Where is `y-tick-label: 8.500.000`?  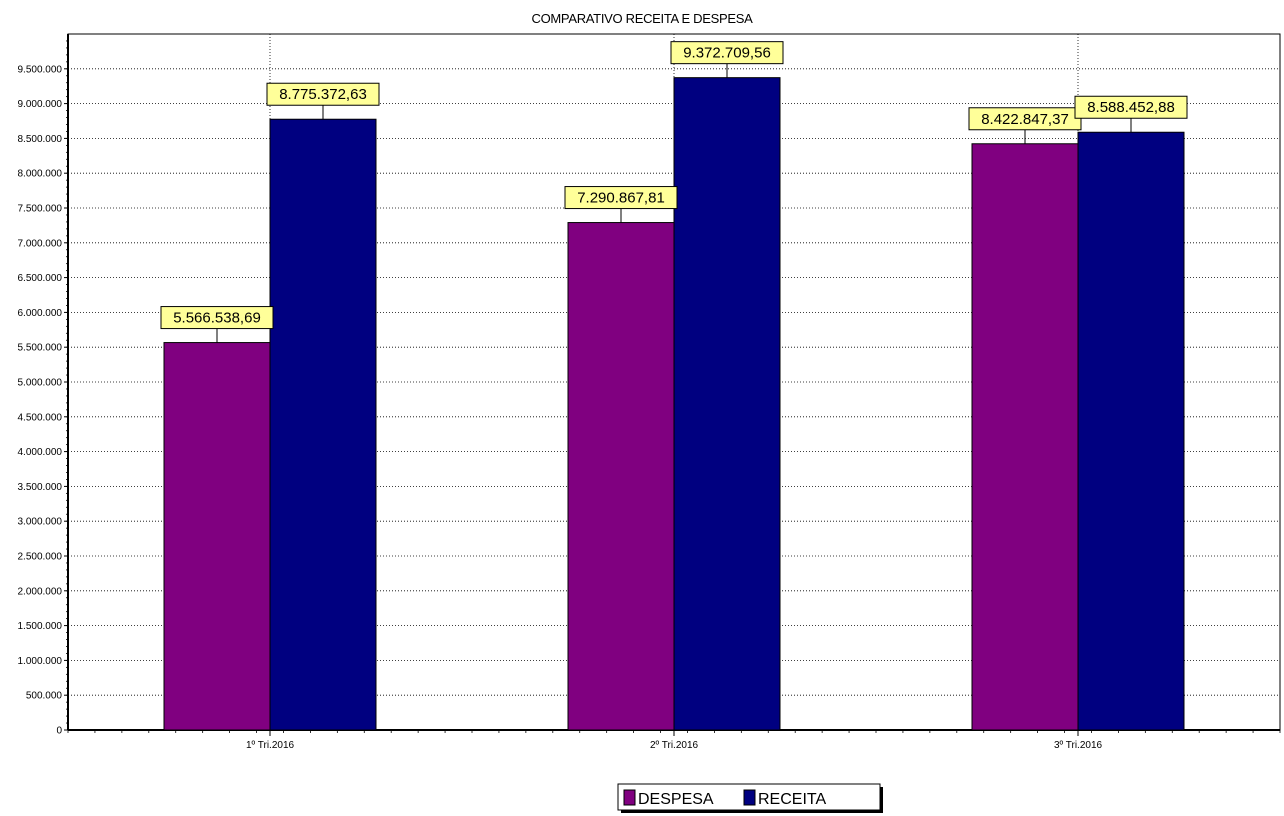
y-tick-label: 8.500.000 is located at coordinates (40, 139).